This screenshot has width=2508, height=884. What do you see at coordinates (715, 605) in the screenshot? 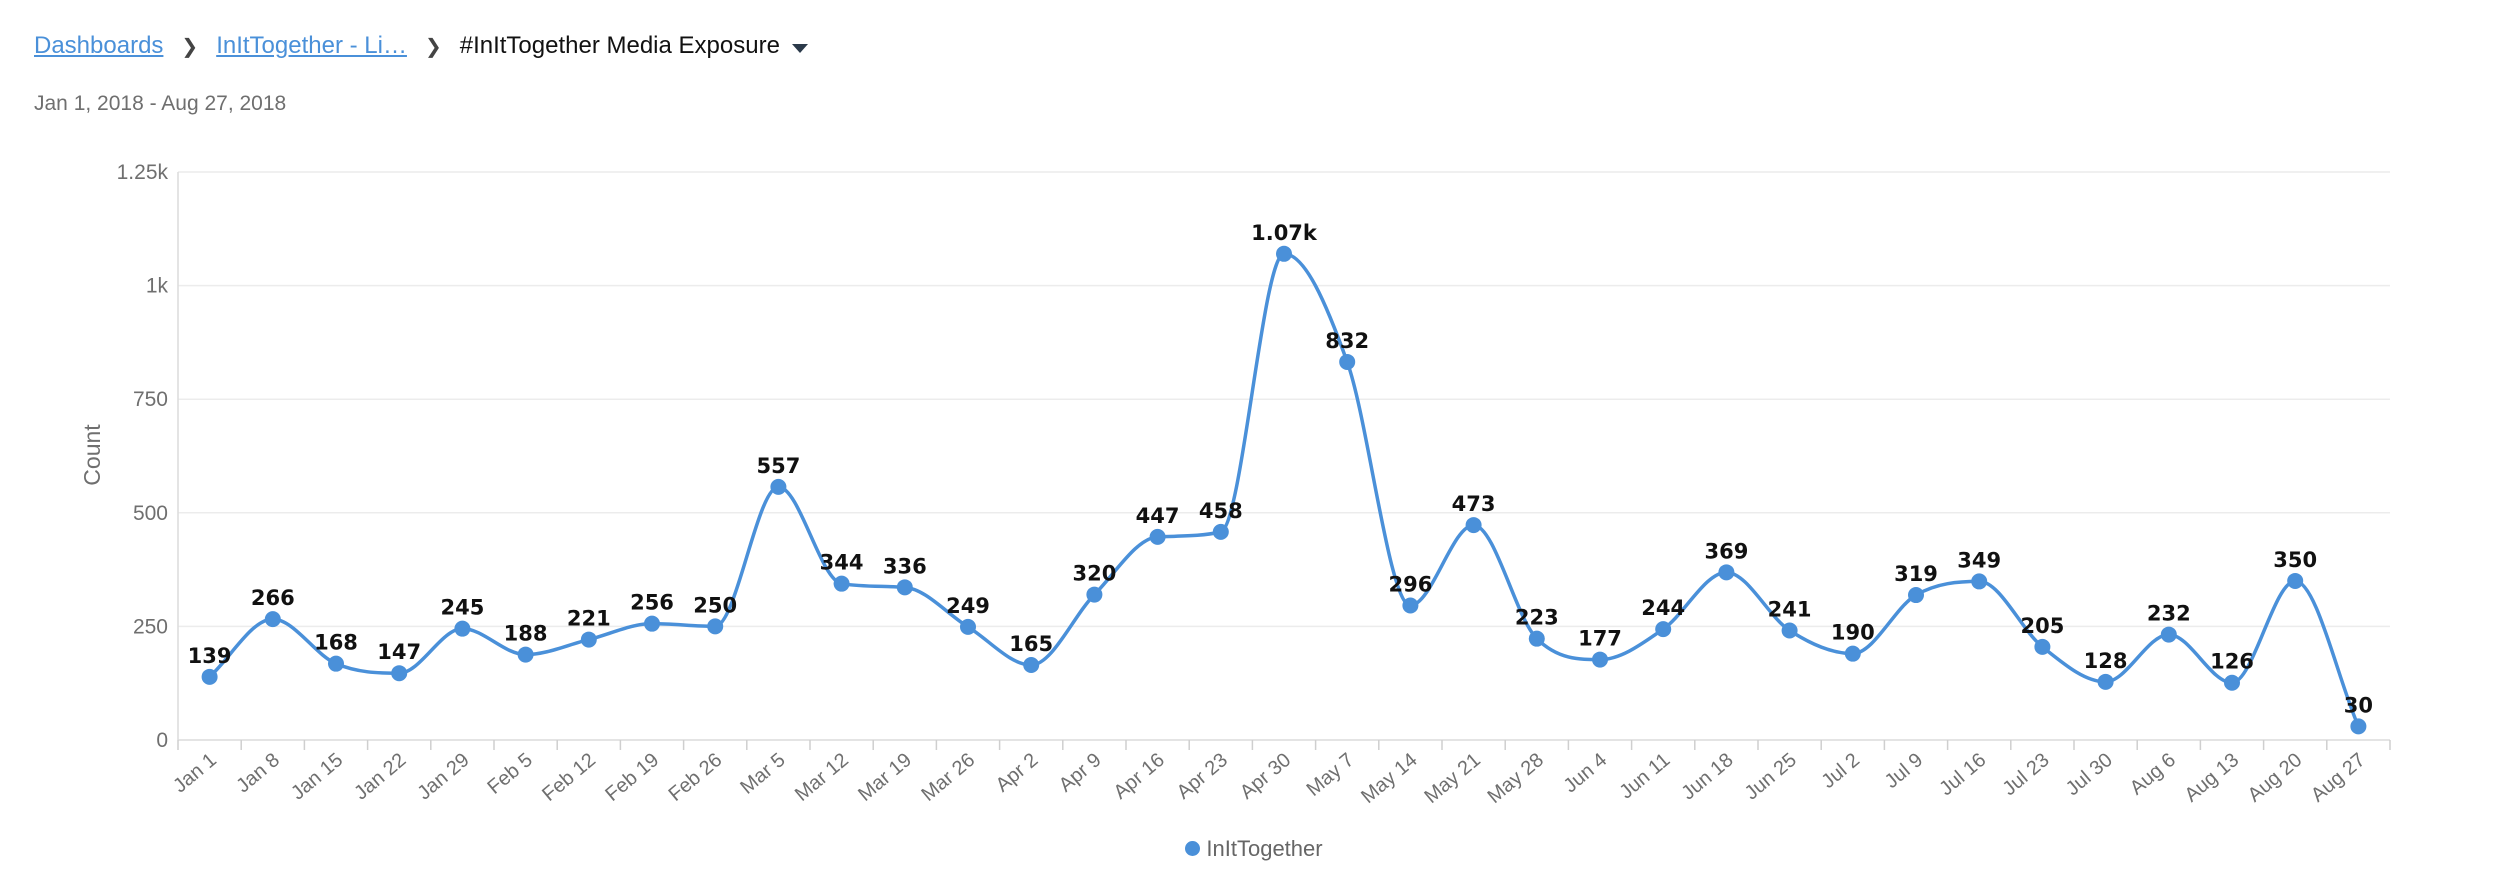
I see `data-label: 250` at bounding box center [715, 605].